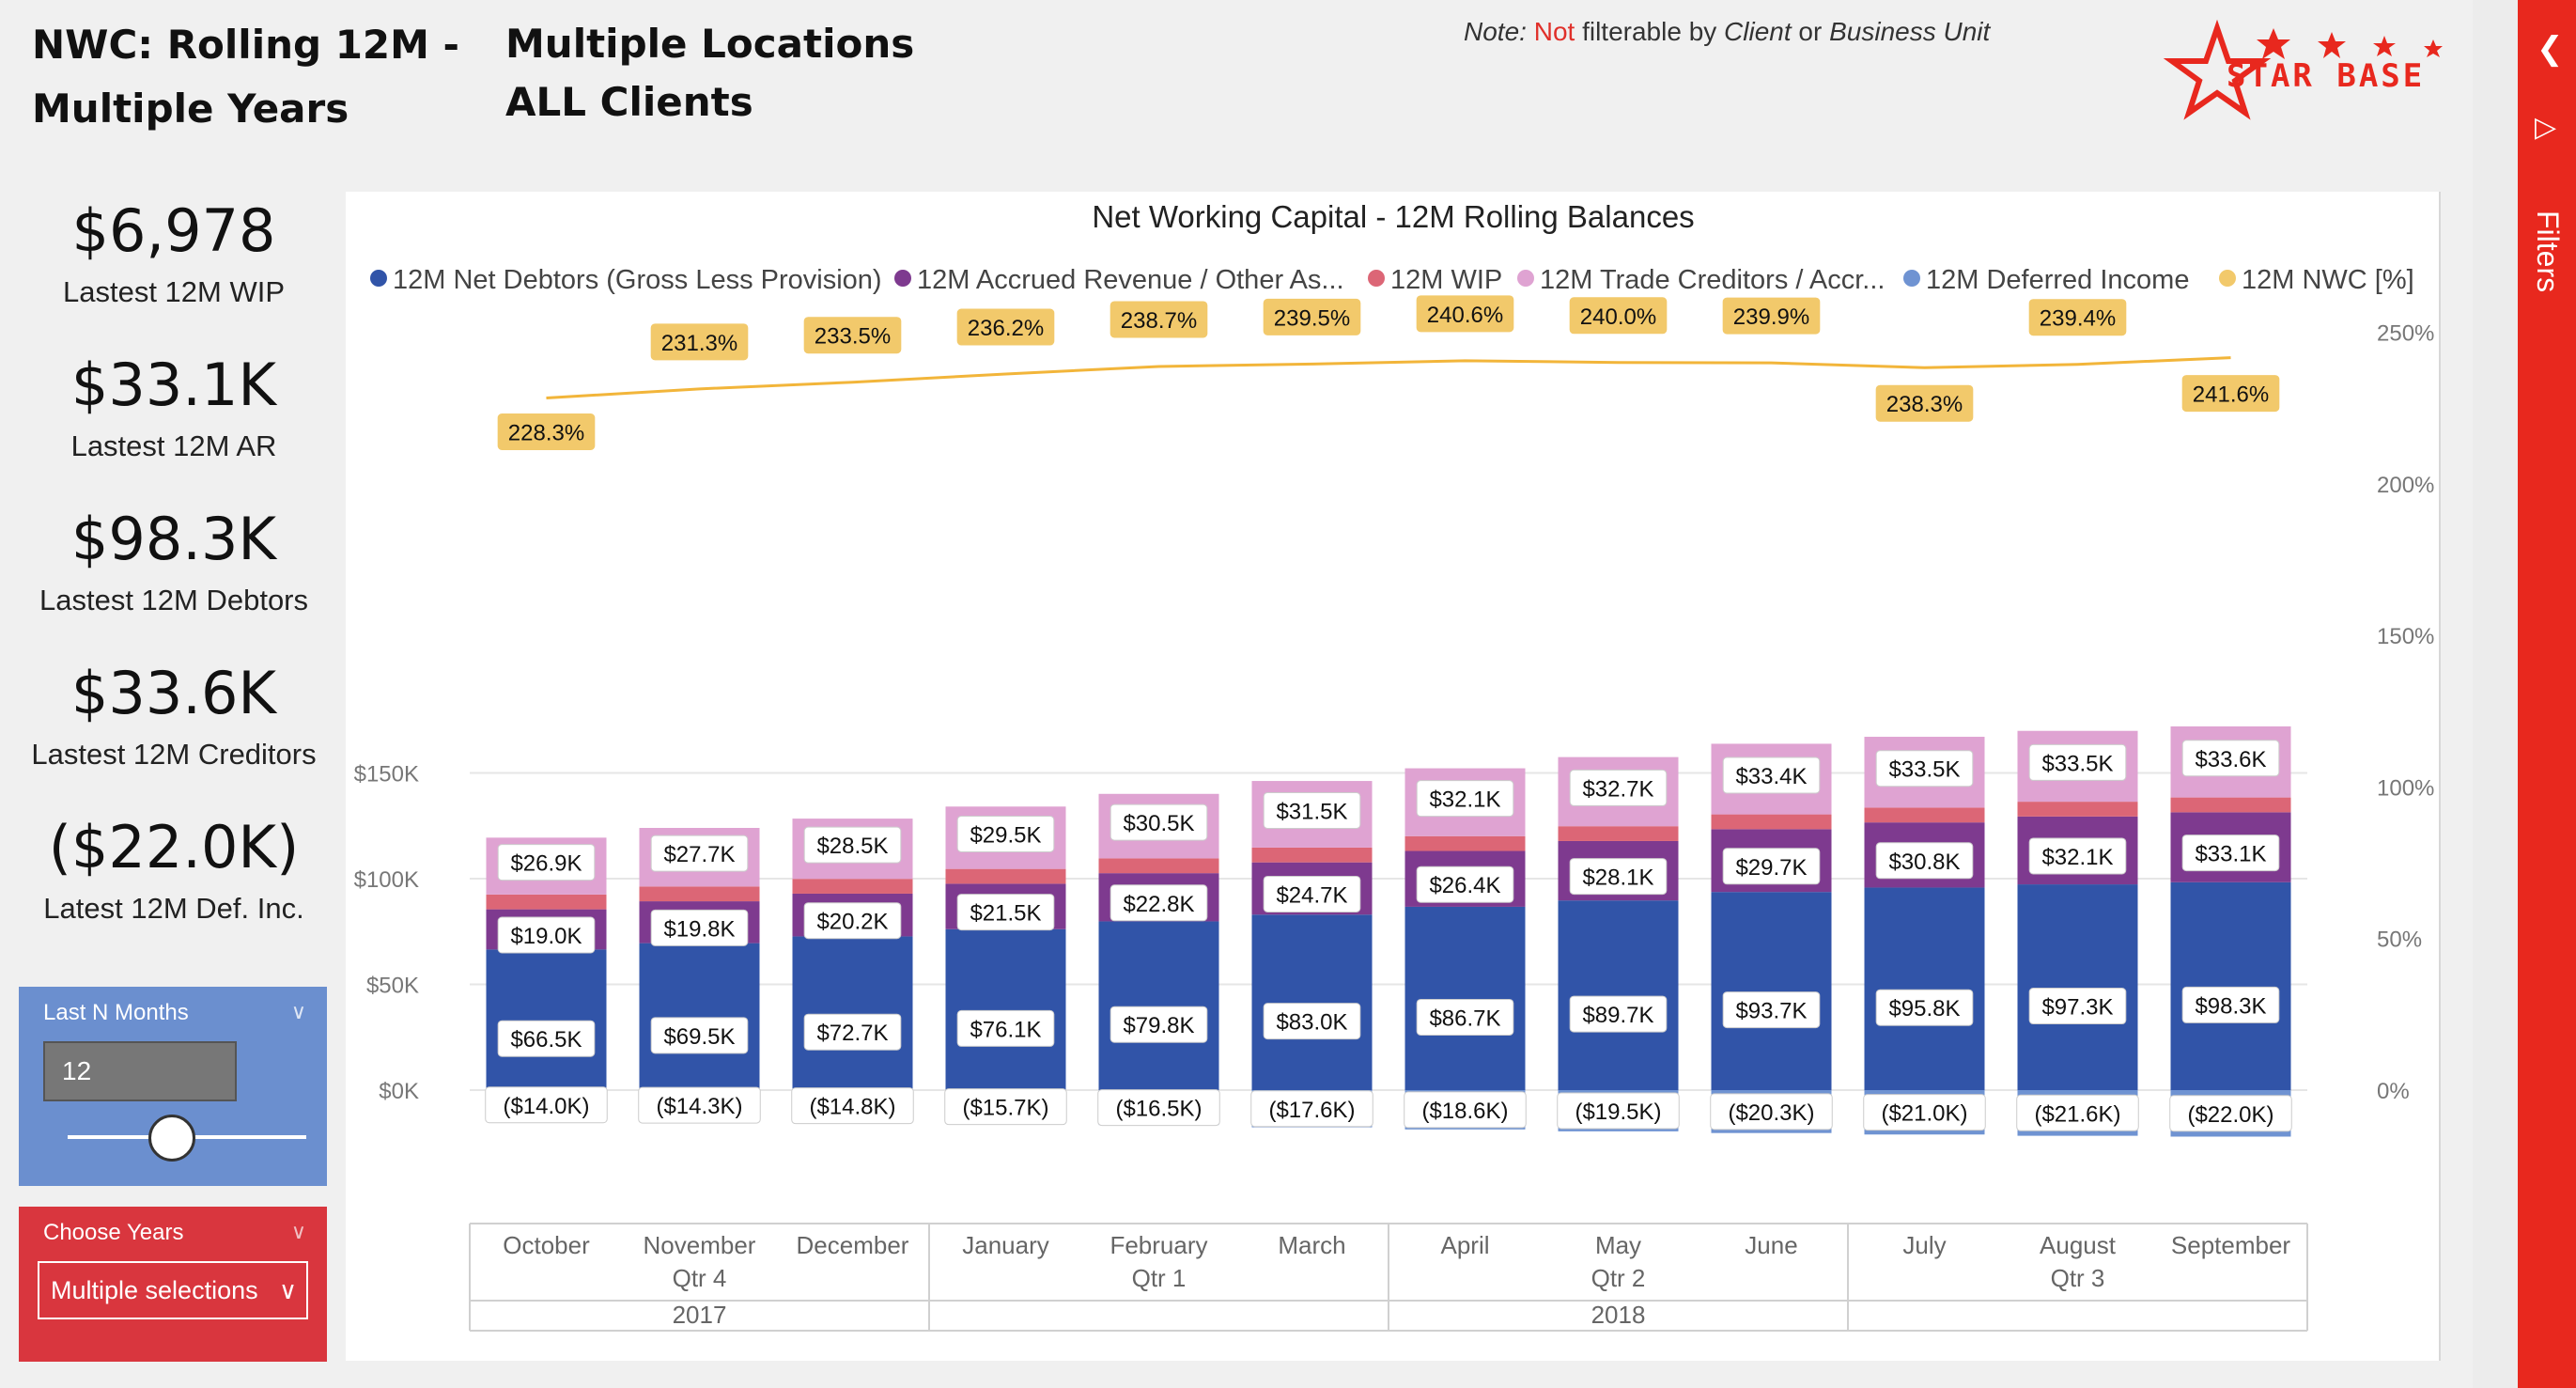 This screenshot has width=2576, height=1388. I want to click on legend-marker-debtors, so click(378, 278).